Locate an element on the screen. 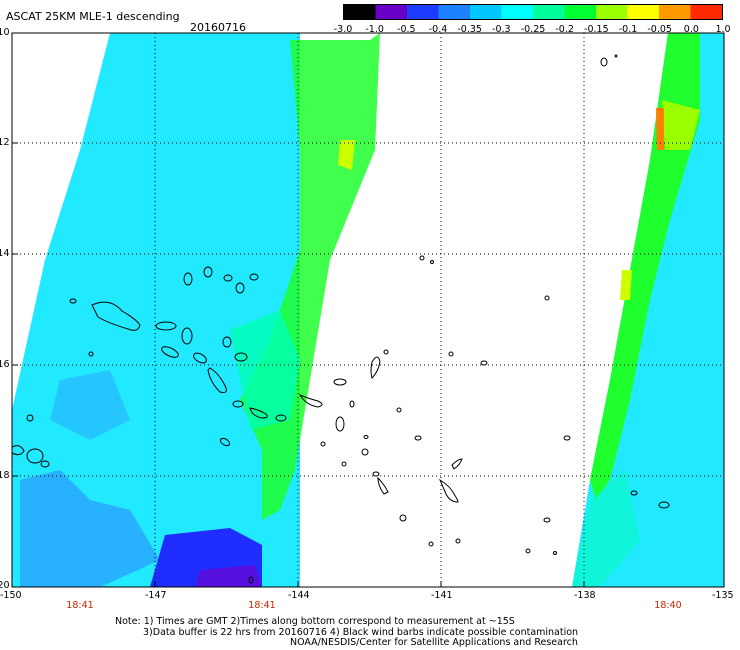  left-swath-blue-patch is located at coordinates (90, 528).